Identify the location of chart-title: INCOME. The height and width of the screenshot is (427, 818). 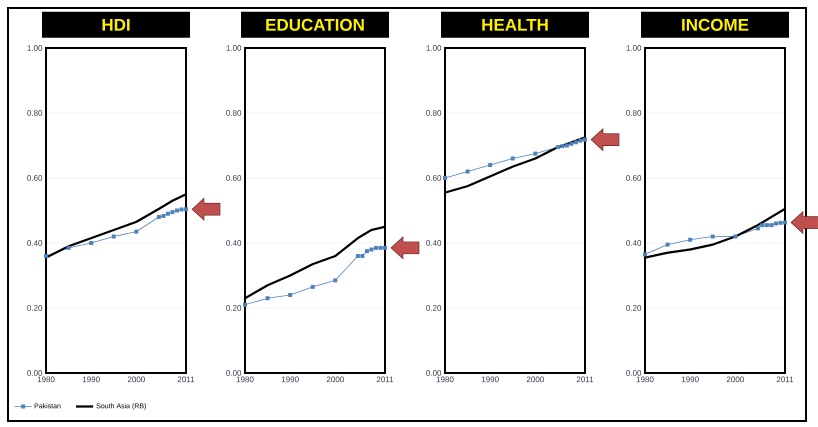
(715, 24).